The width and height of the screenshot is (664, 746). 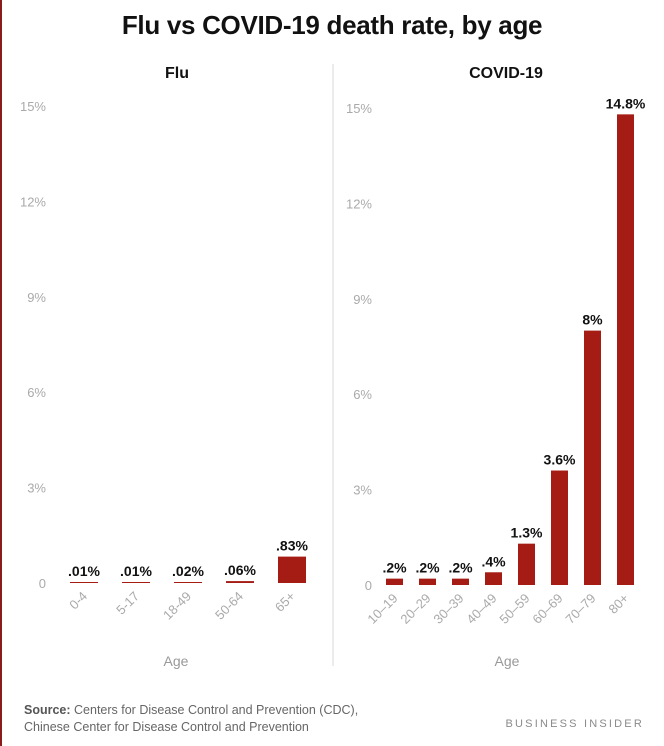 What do you see at coordinates (177, 73) in the screenshot?
I see `panel-title: Flu` at bounding box center [177, 73].